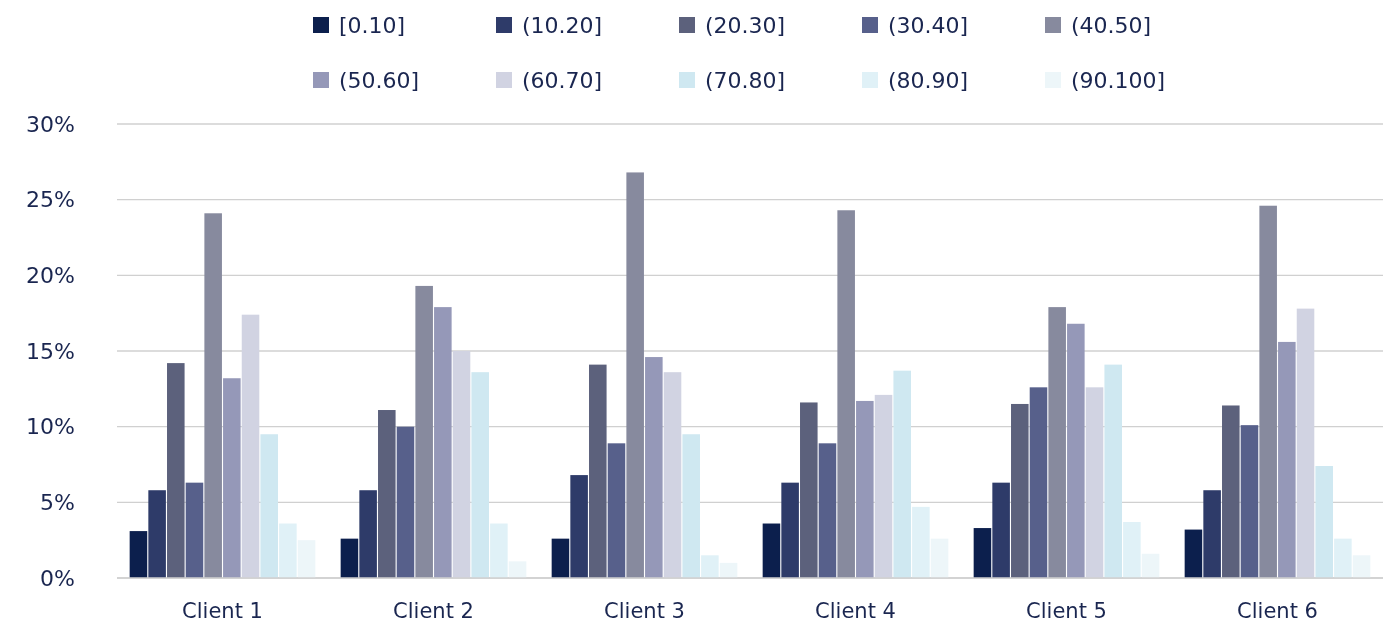  I want to click on y-tick-label: 30%, so click(50, 124).